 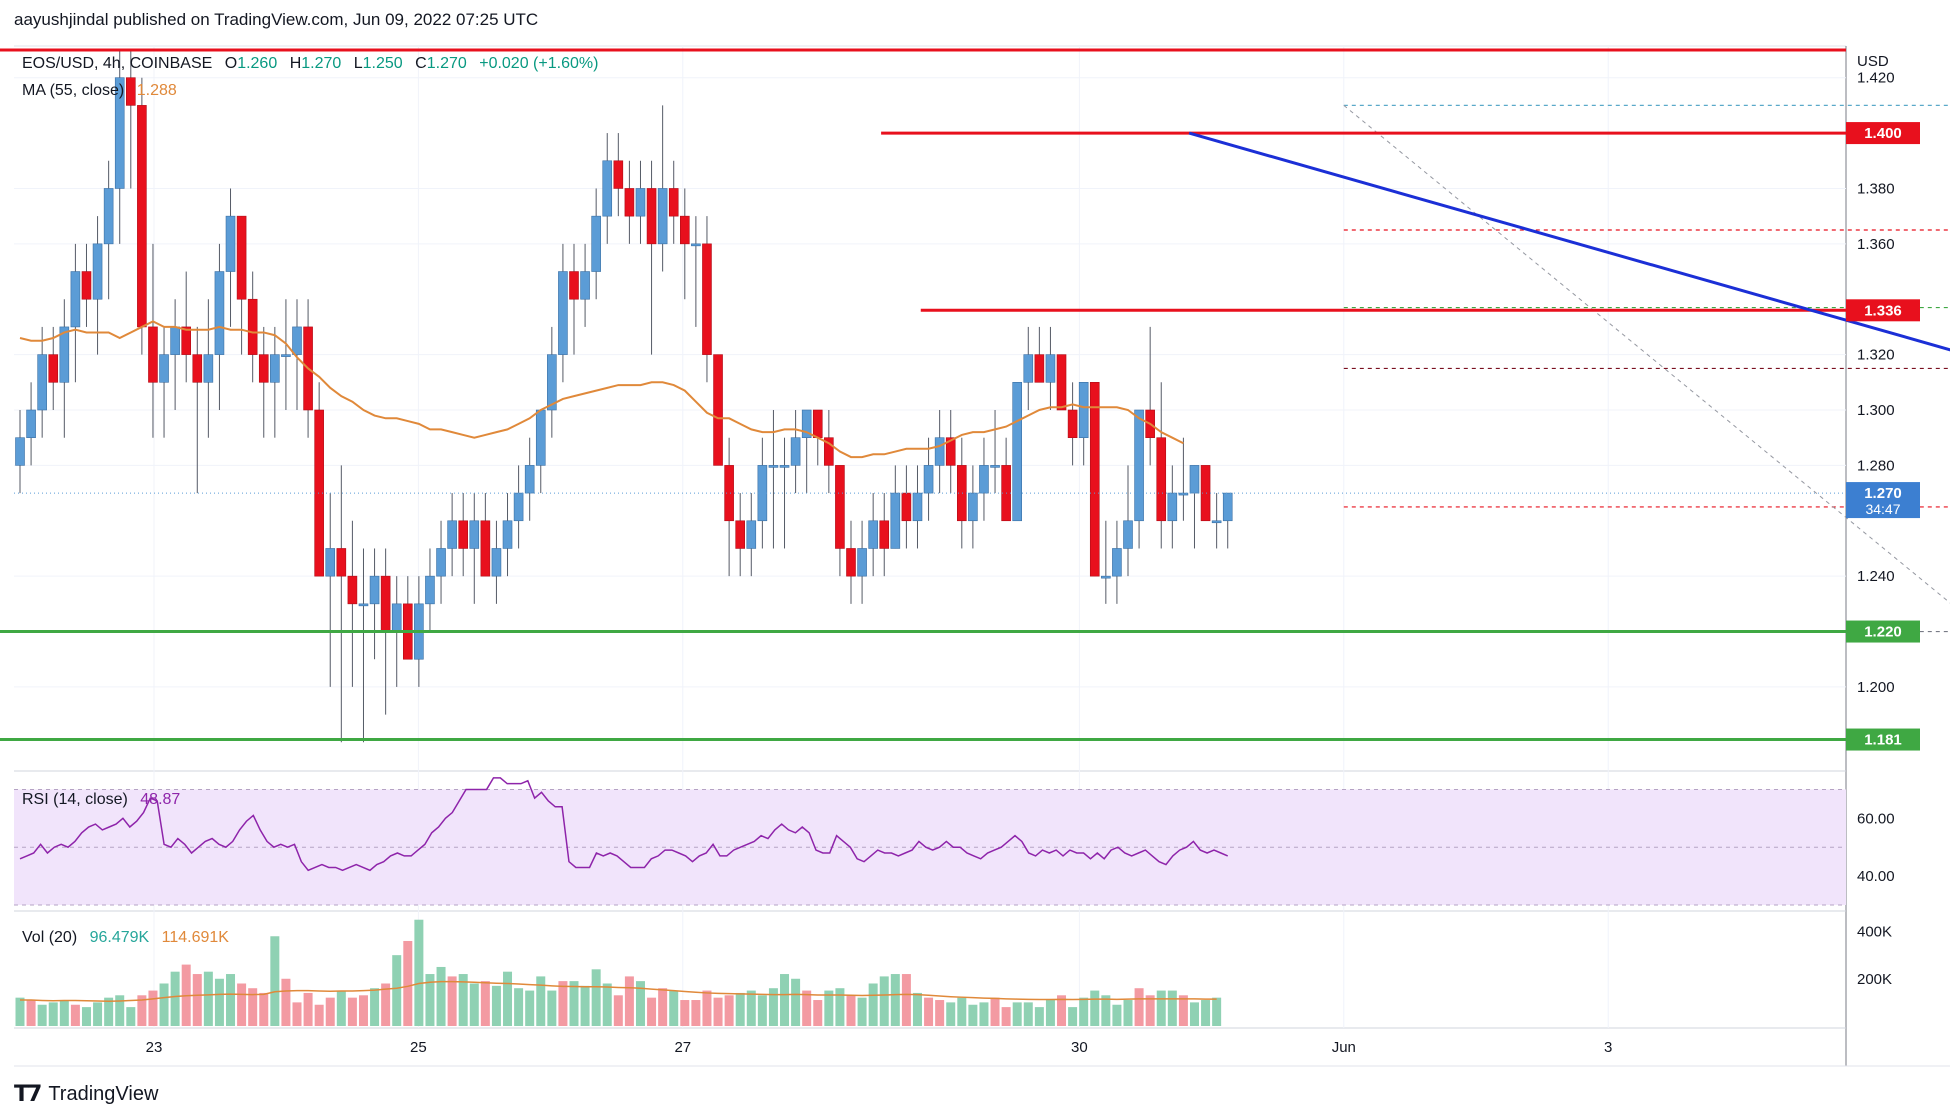 I want to click on footer-brand: T7 TradingView, so click(x=86, y=1094).